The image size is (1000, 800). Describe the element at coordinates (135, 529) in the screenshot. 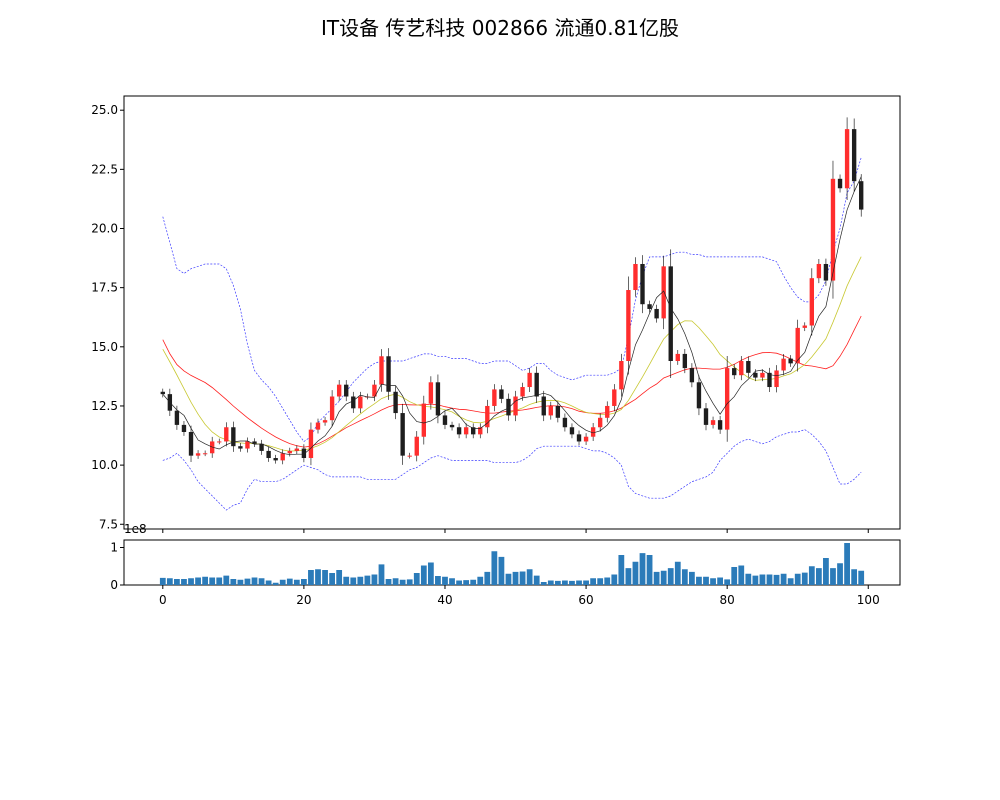

I see `volume-offset-label: 1e8` at that location.